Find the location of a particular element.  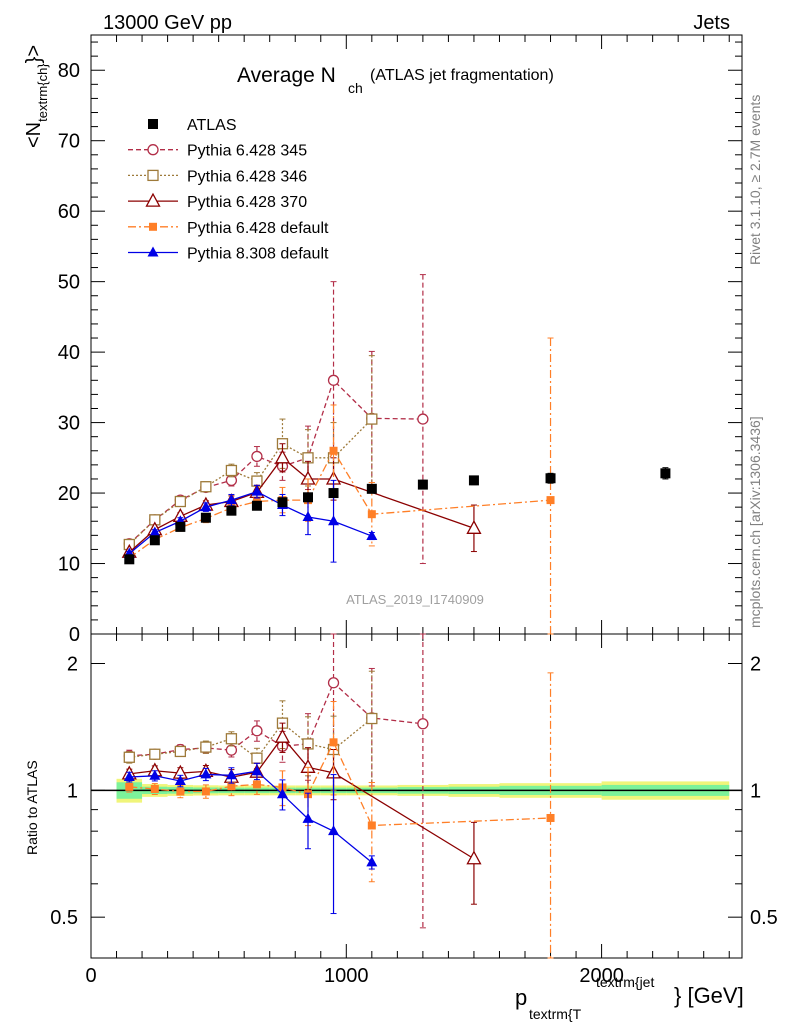

series-line-p345 is located at coordinates (275, 462).